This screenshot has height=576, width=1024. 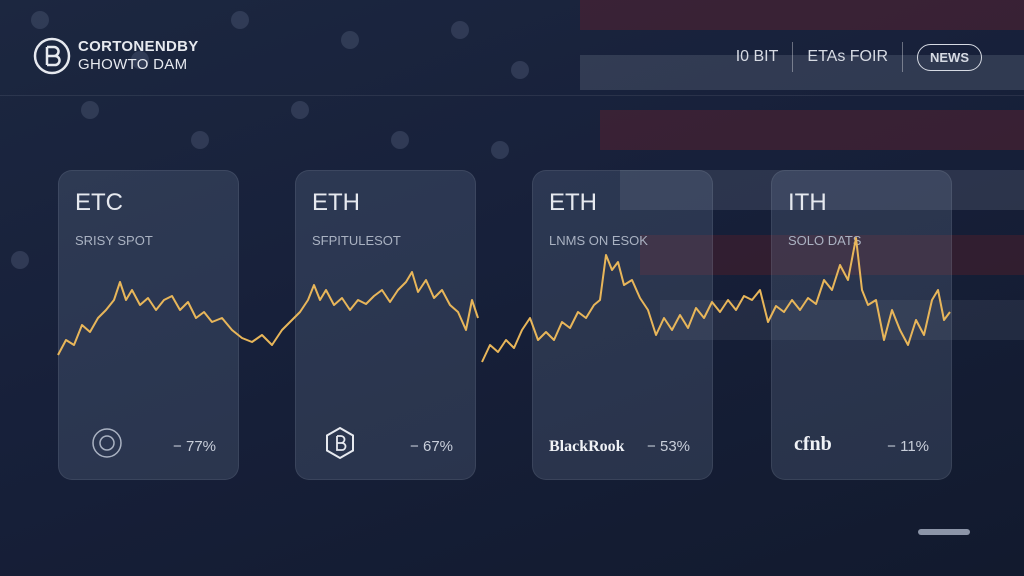 What do you see at coordinates (944, 532) in the screenshot?
I see `scroll-handle` at bounding box center [944, 532].